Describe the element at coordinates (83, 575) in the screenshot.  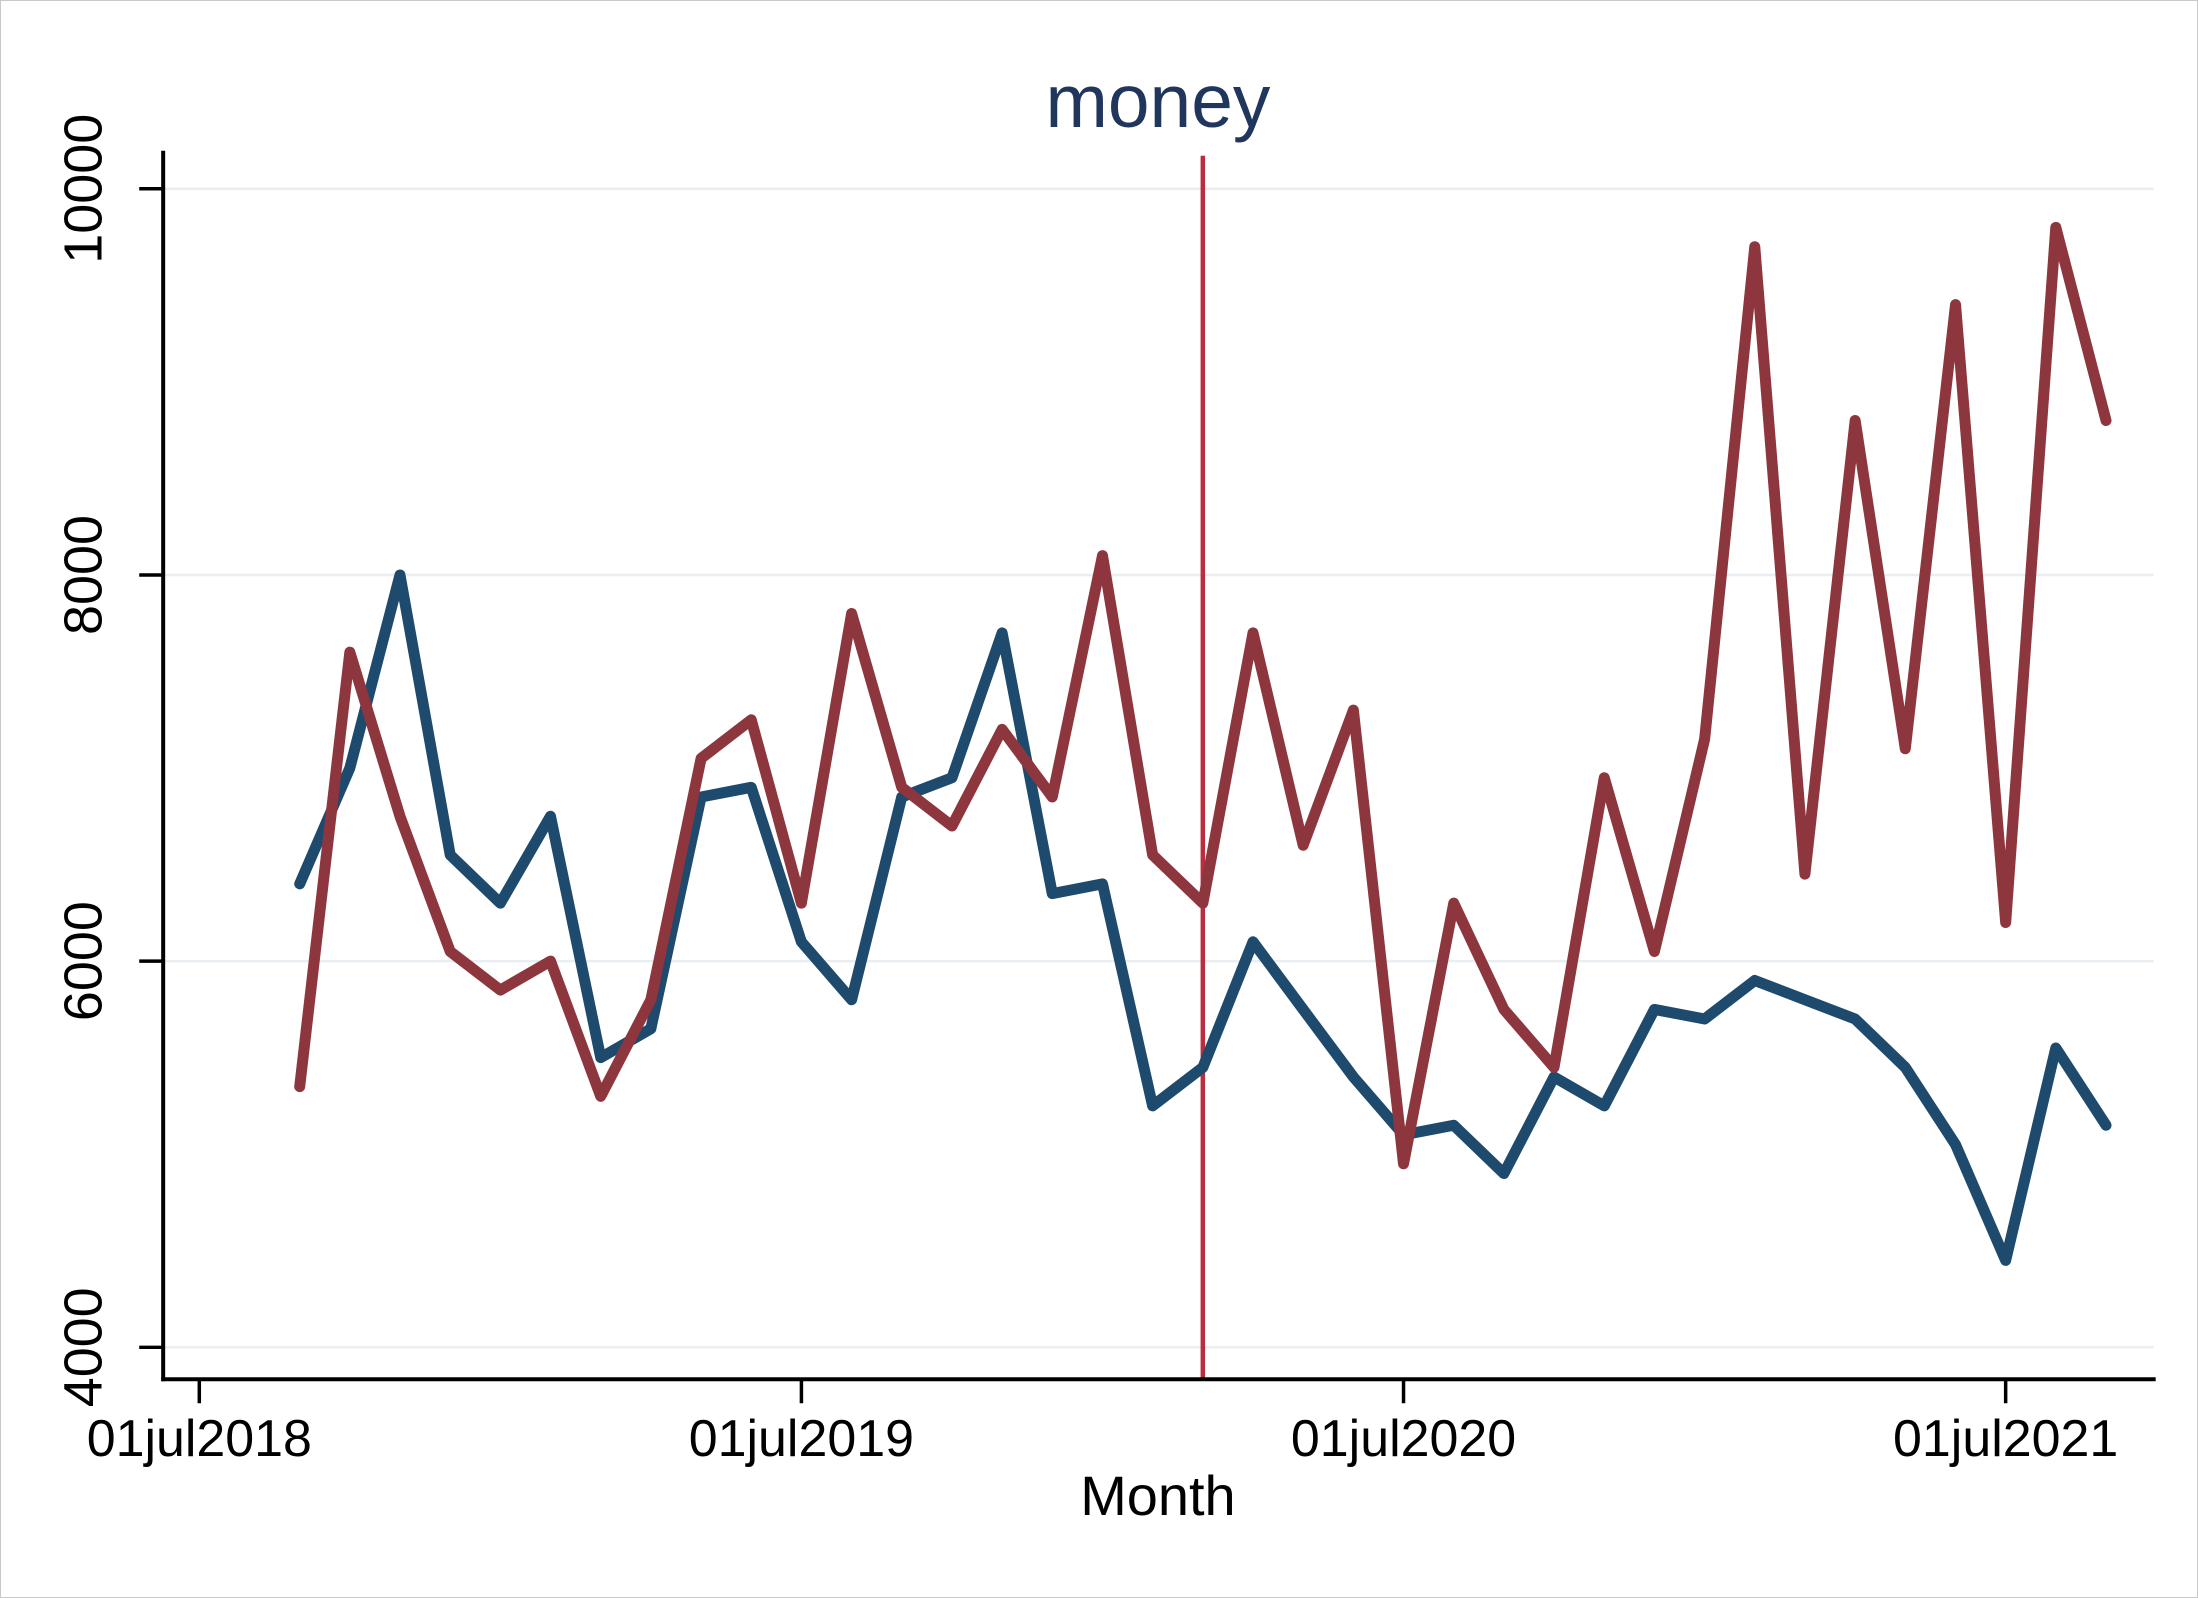
I see `y-tick-label: 8000` at that location.